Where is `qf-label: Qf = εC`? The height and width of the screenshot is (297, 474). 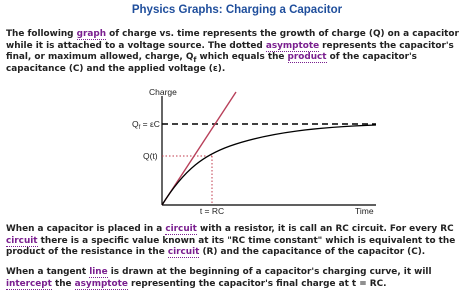 qf-label: Qf = εC is located at coordinates (146, 125).